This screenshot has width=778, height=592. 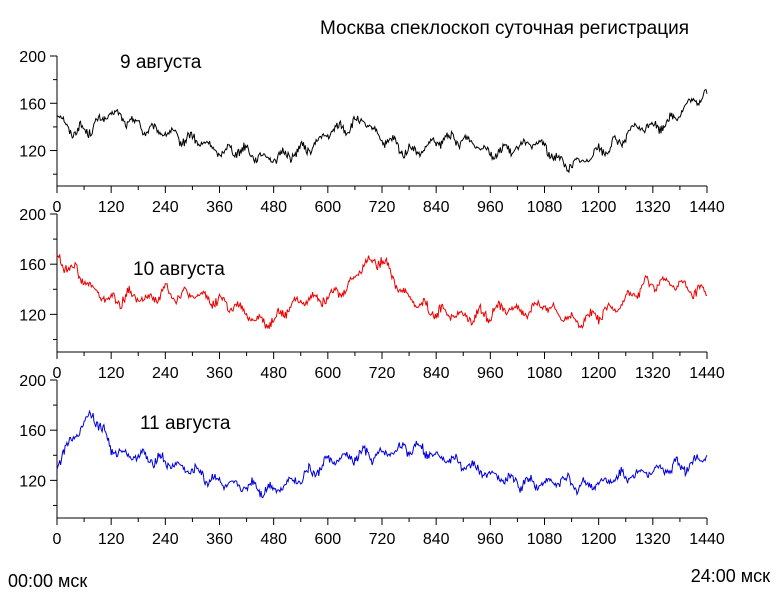 I want to click on panel2-series-line, so click(x=382, y=292).